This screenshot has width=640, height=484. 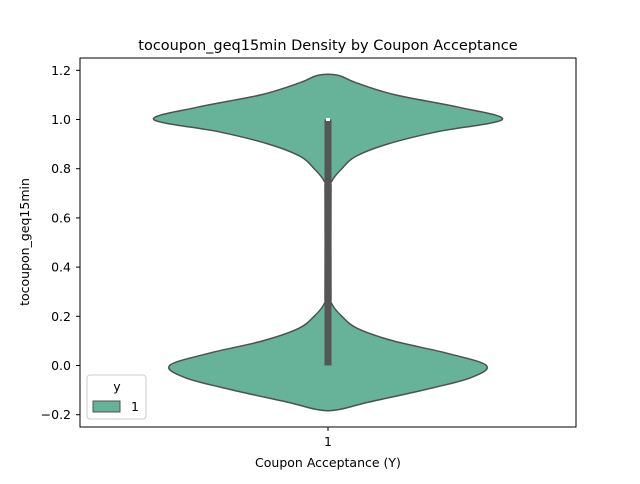 What do you see at coordinates (61, 119) in the screenshot?
I see `y-tick-label: 1.0` at bounding box center [61, 119].